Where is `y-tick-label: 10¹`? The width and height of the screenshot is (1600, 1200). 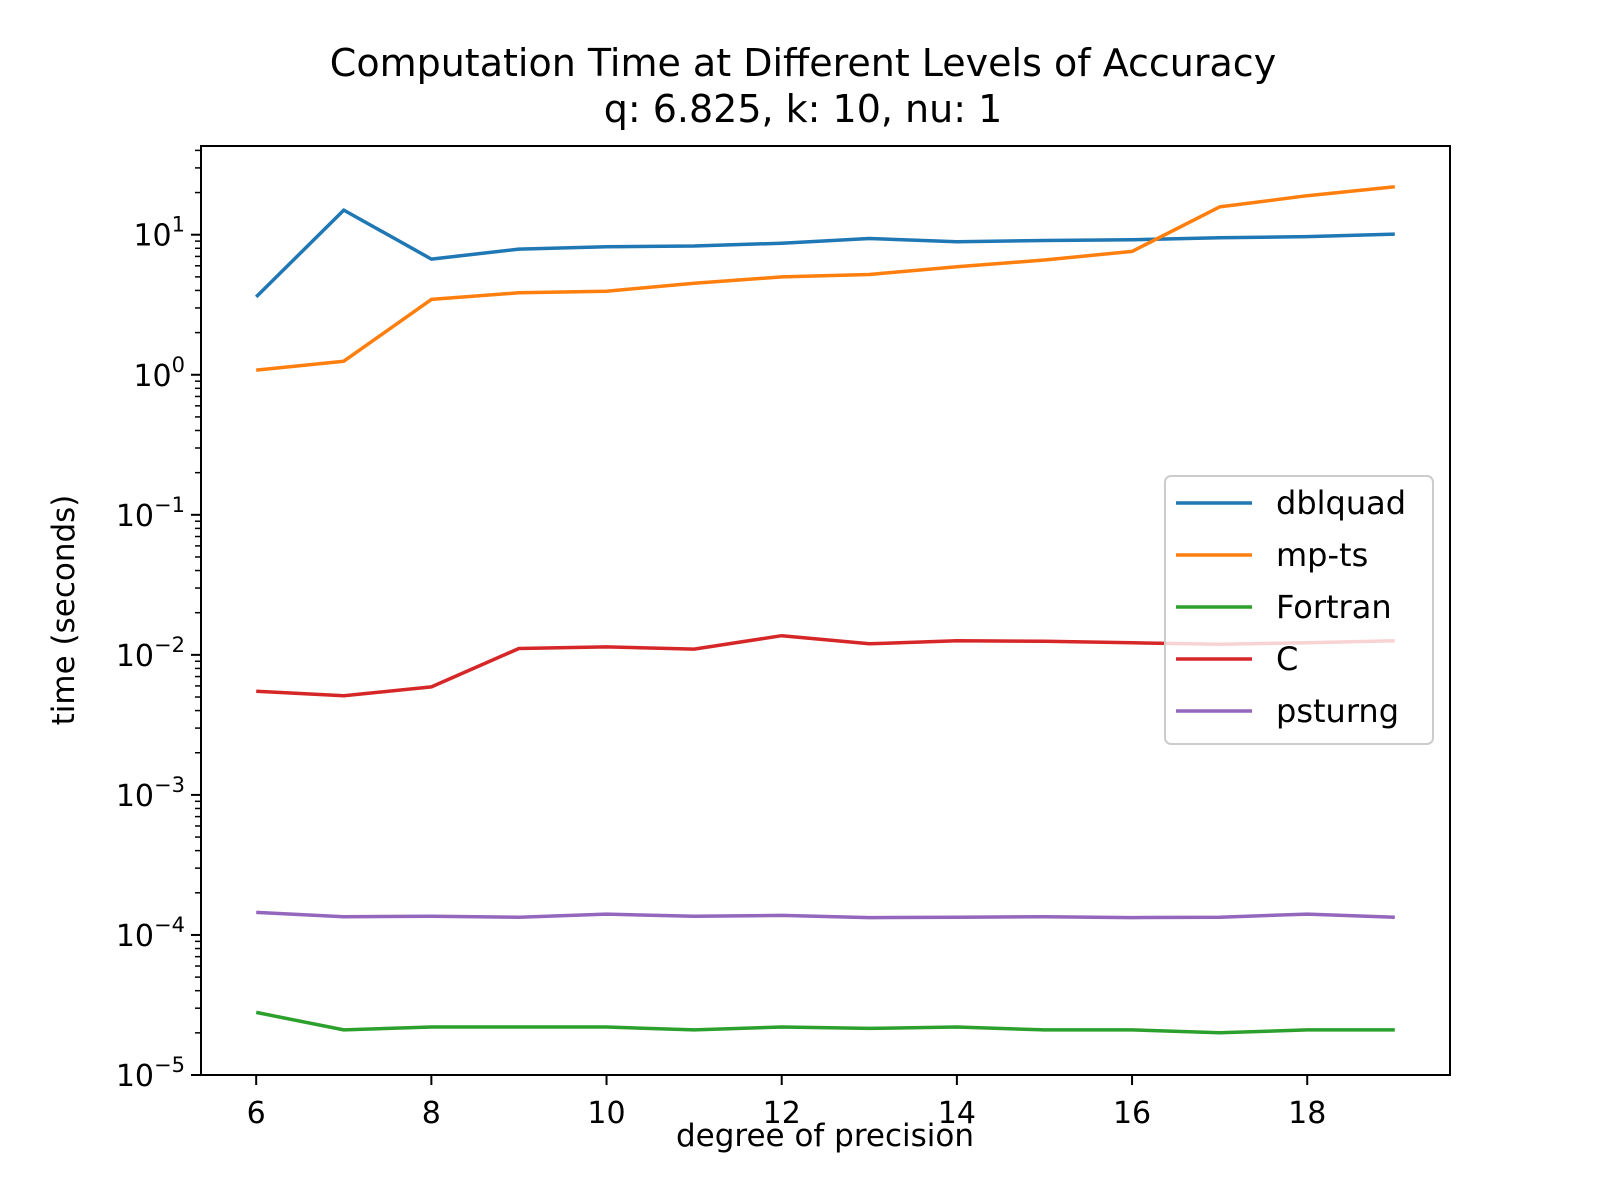
y-tick-label: 10¹ is located at coordinates (159, 233).